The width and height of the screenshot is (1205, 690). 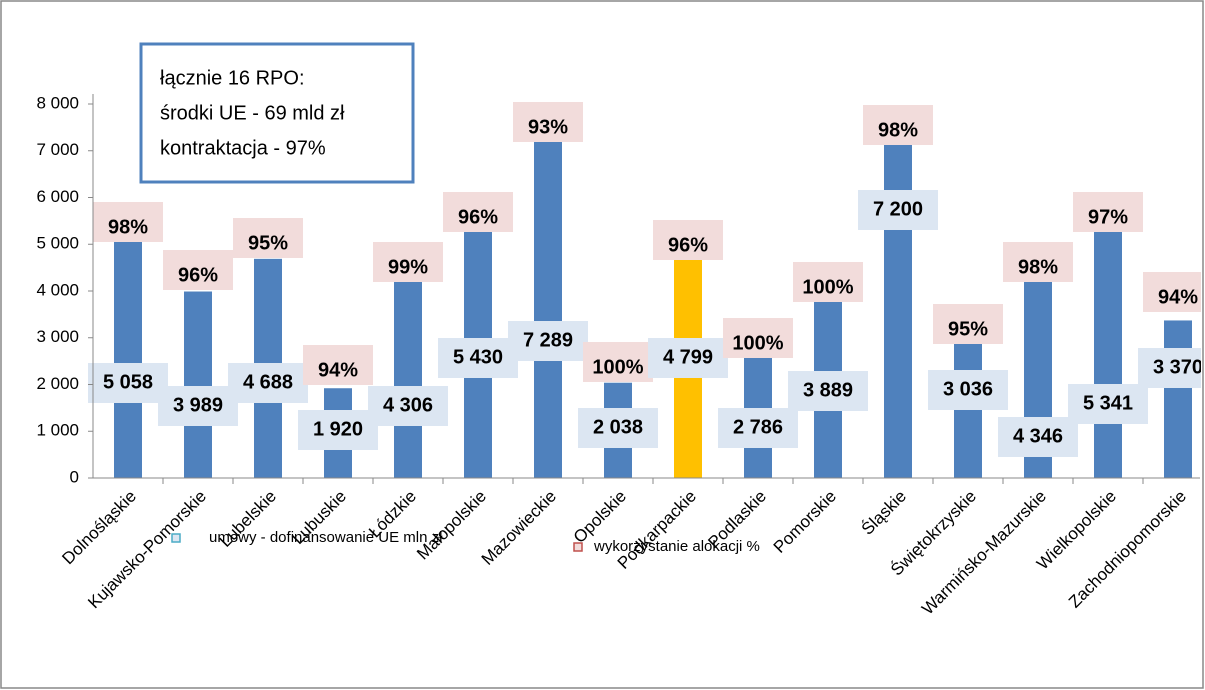 I want to click on y-tick-label: 4 000, so click(x=57, y=289).